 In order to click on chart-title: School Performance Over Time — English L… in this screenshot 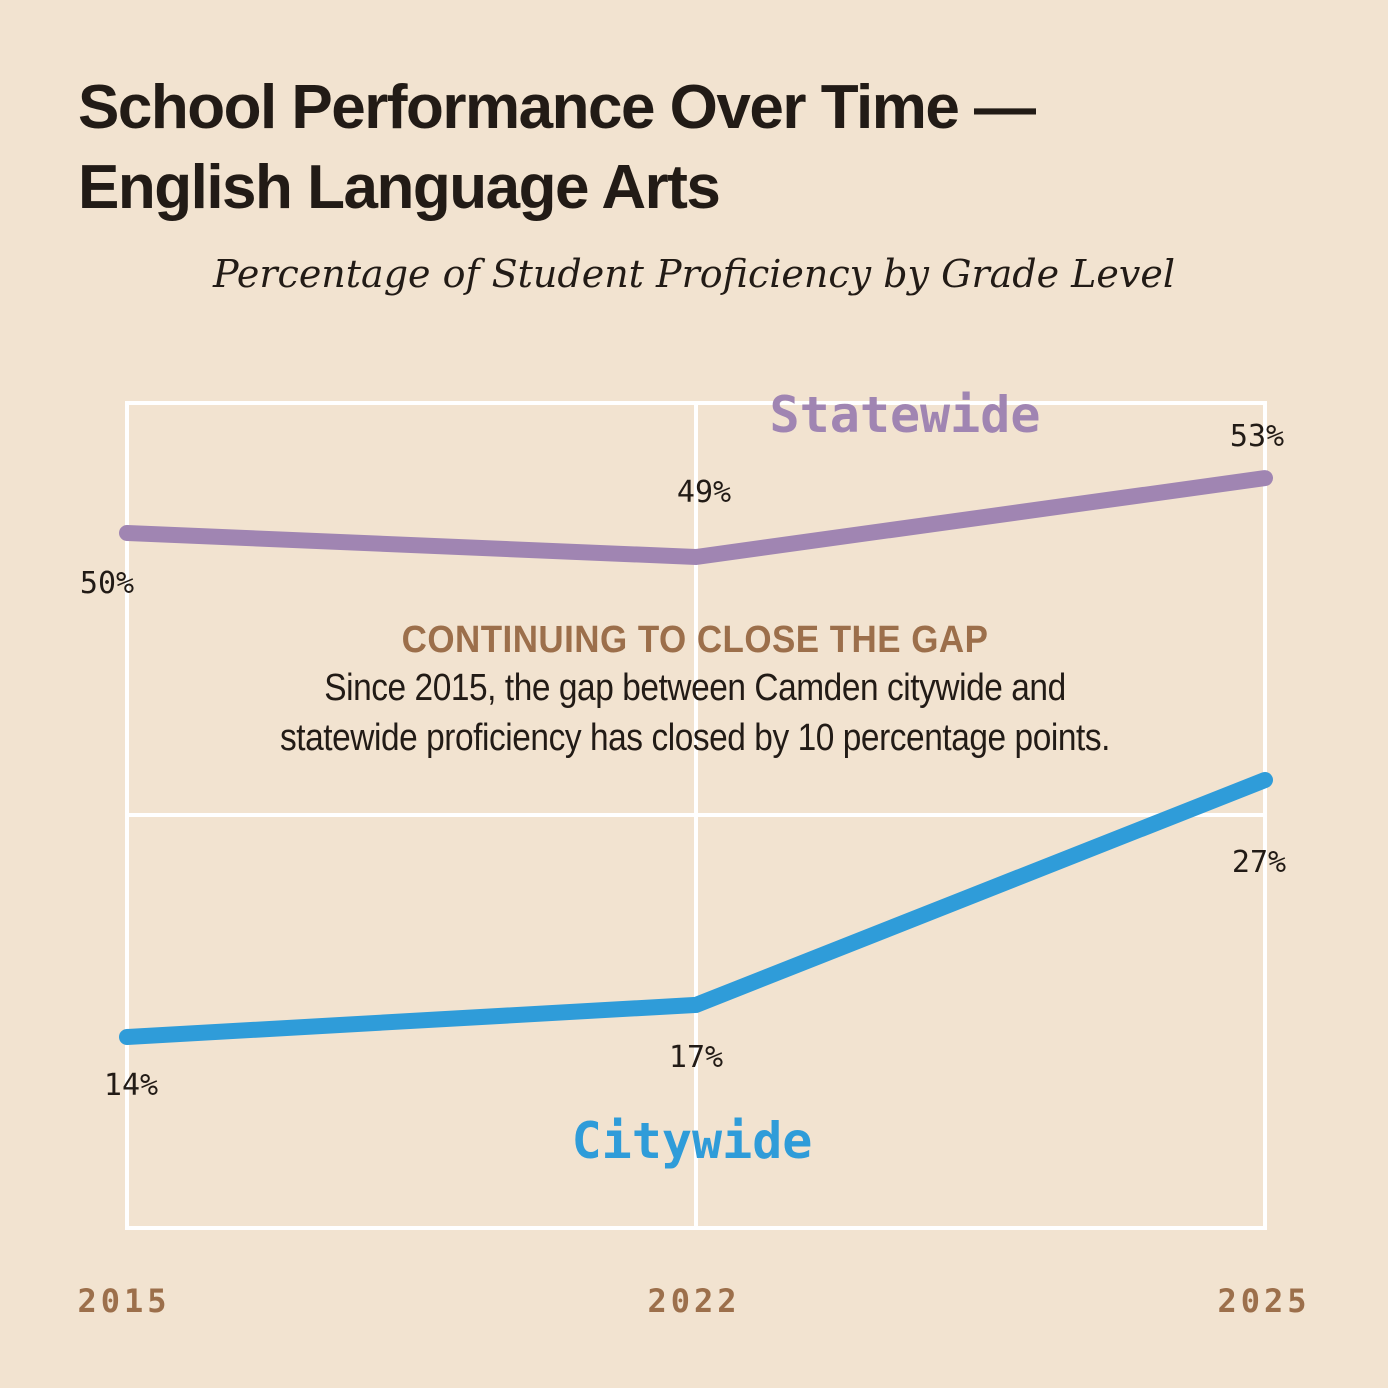, I will do `click(703, 148)`.